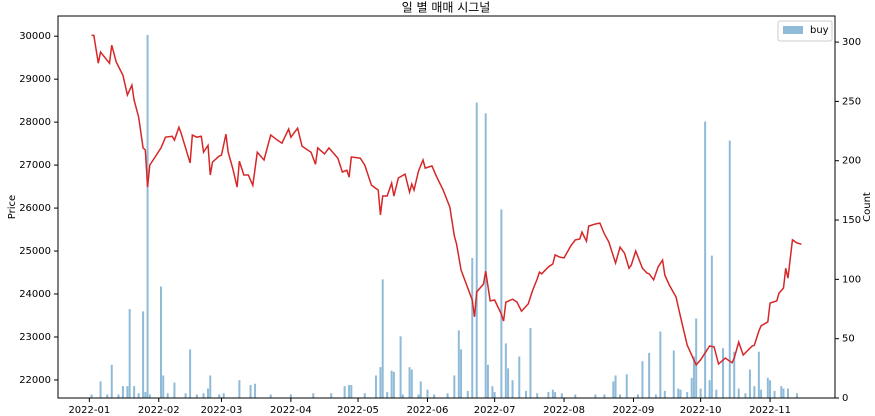 The height and width of the screenshot is (416, 875). What do you see at coordinates (222, 410) in the screenshot?
I see `x-tick-label: 2022-03` at bounding box center [222, 410].